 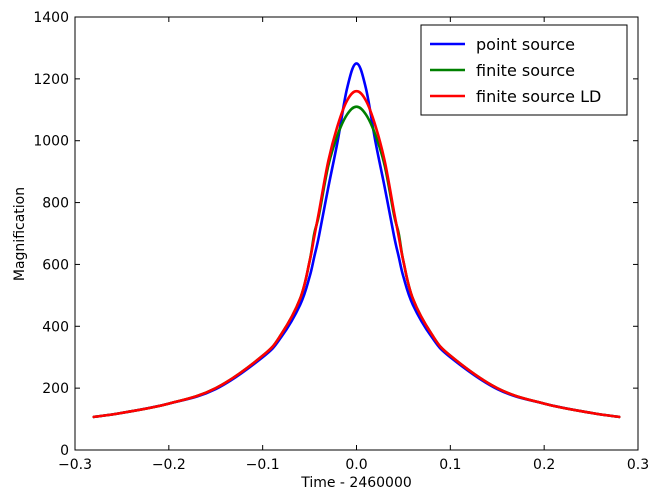 What do you see at coordinates (64, 451) in the screenshot?
I see `y-tick-label: 0` at bounding box center [64, 451].